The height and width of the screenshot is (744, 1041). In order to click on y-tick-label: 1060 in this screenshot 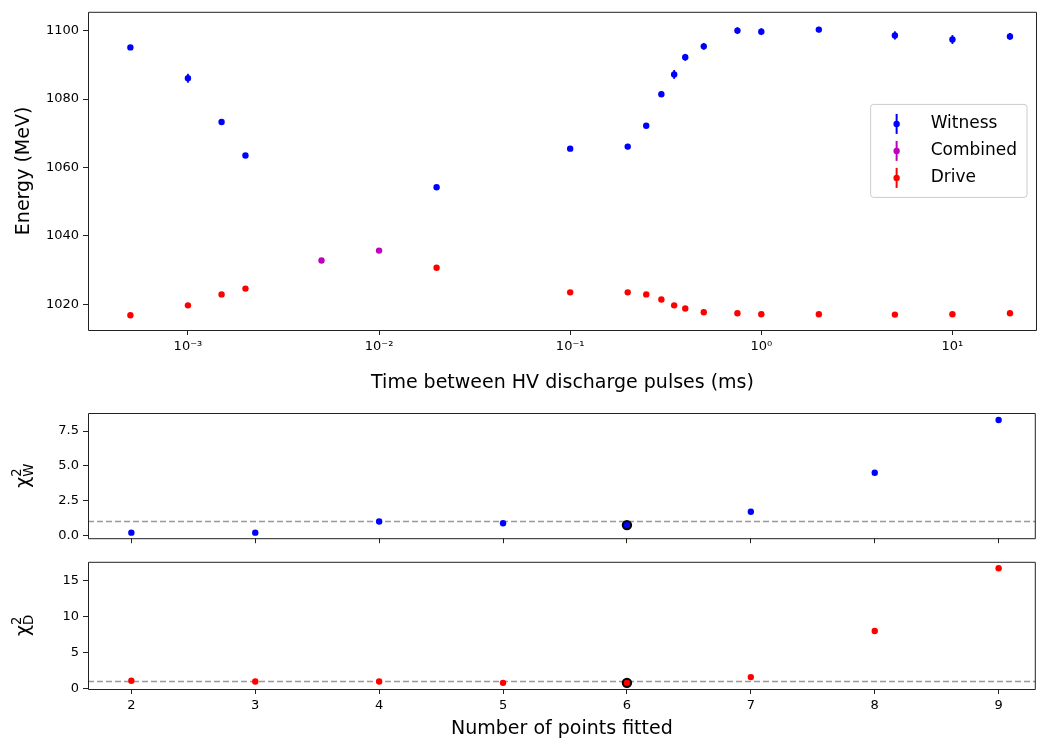, I will do `click(62, 166)`.